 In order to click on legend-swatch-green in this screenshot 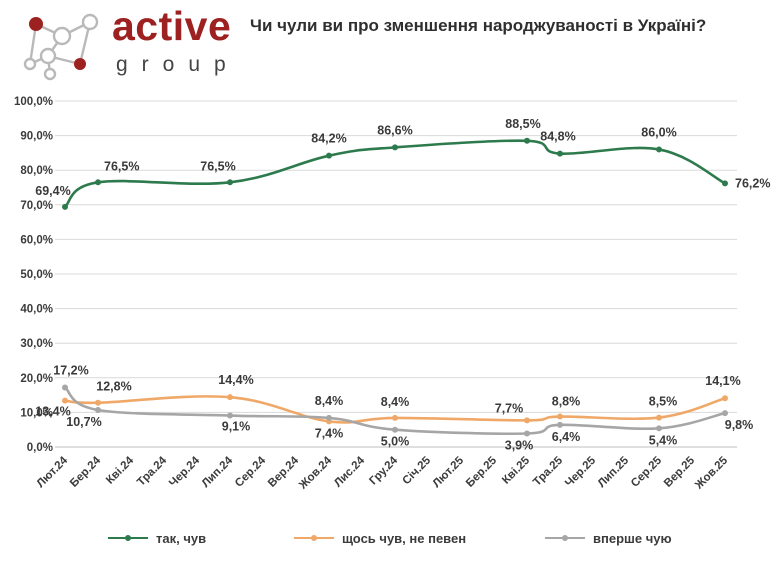, I will do `click(128, 538)`.